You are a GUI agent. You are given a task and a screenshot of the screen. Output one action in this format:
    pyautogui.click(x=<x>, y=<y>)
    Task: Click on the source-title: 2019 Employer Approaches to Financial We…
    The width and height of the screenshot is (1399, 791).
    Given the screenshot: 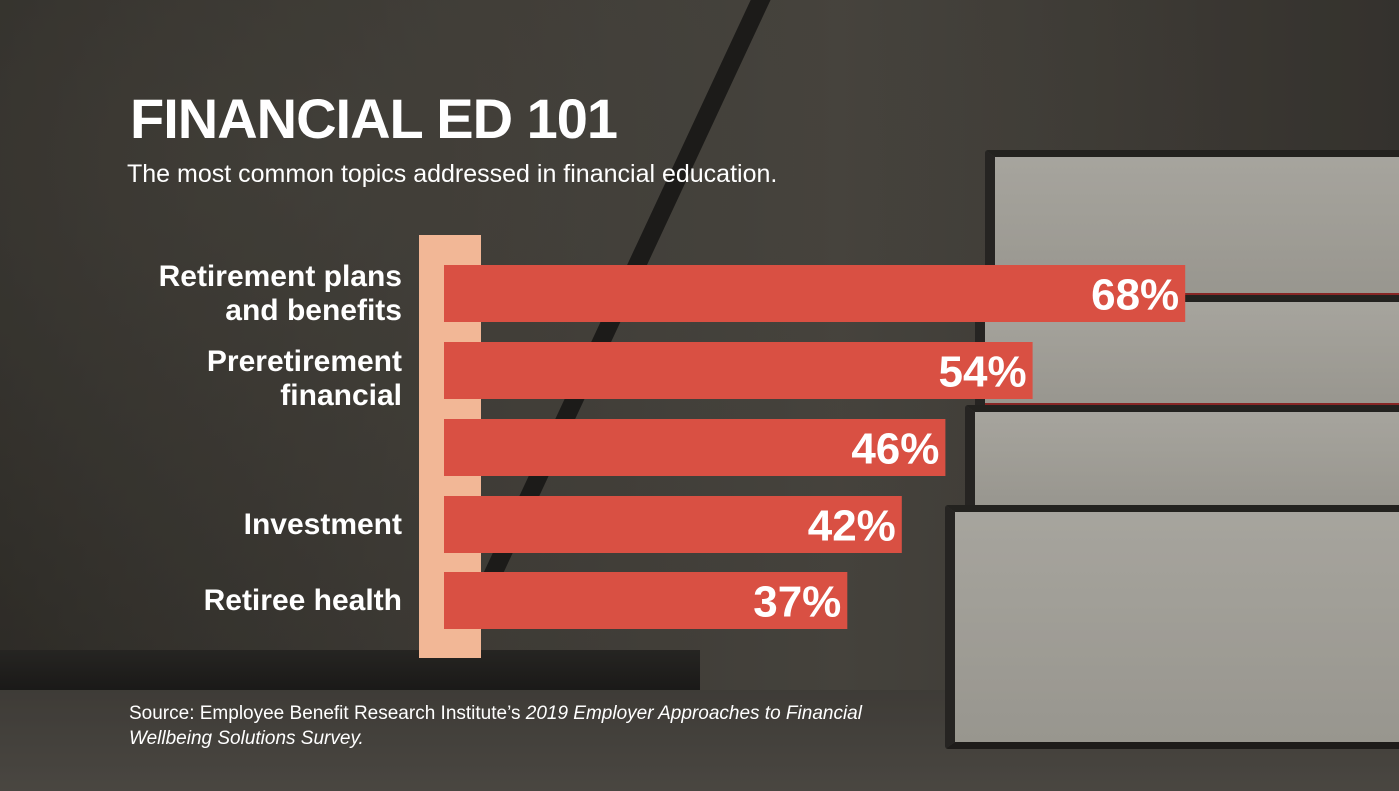 What is the action you would take?
    pyautogui.click(x=495, y=726)
    